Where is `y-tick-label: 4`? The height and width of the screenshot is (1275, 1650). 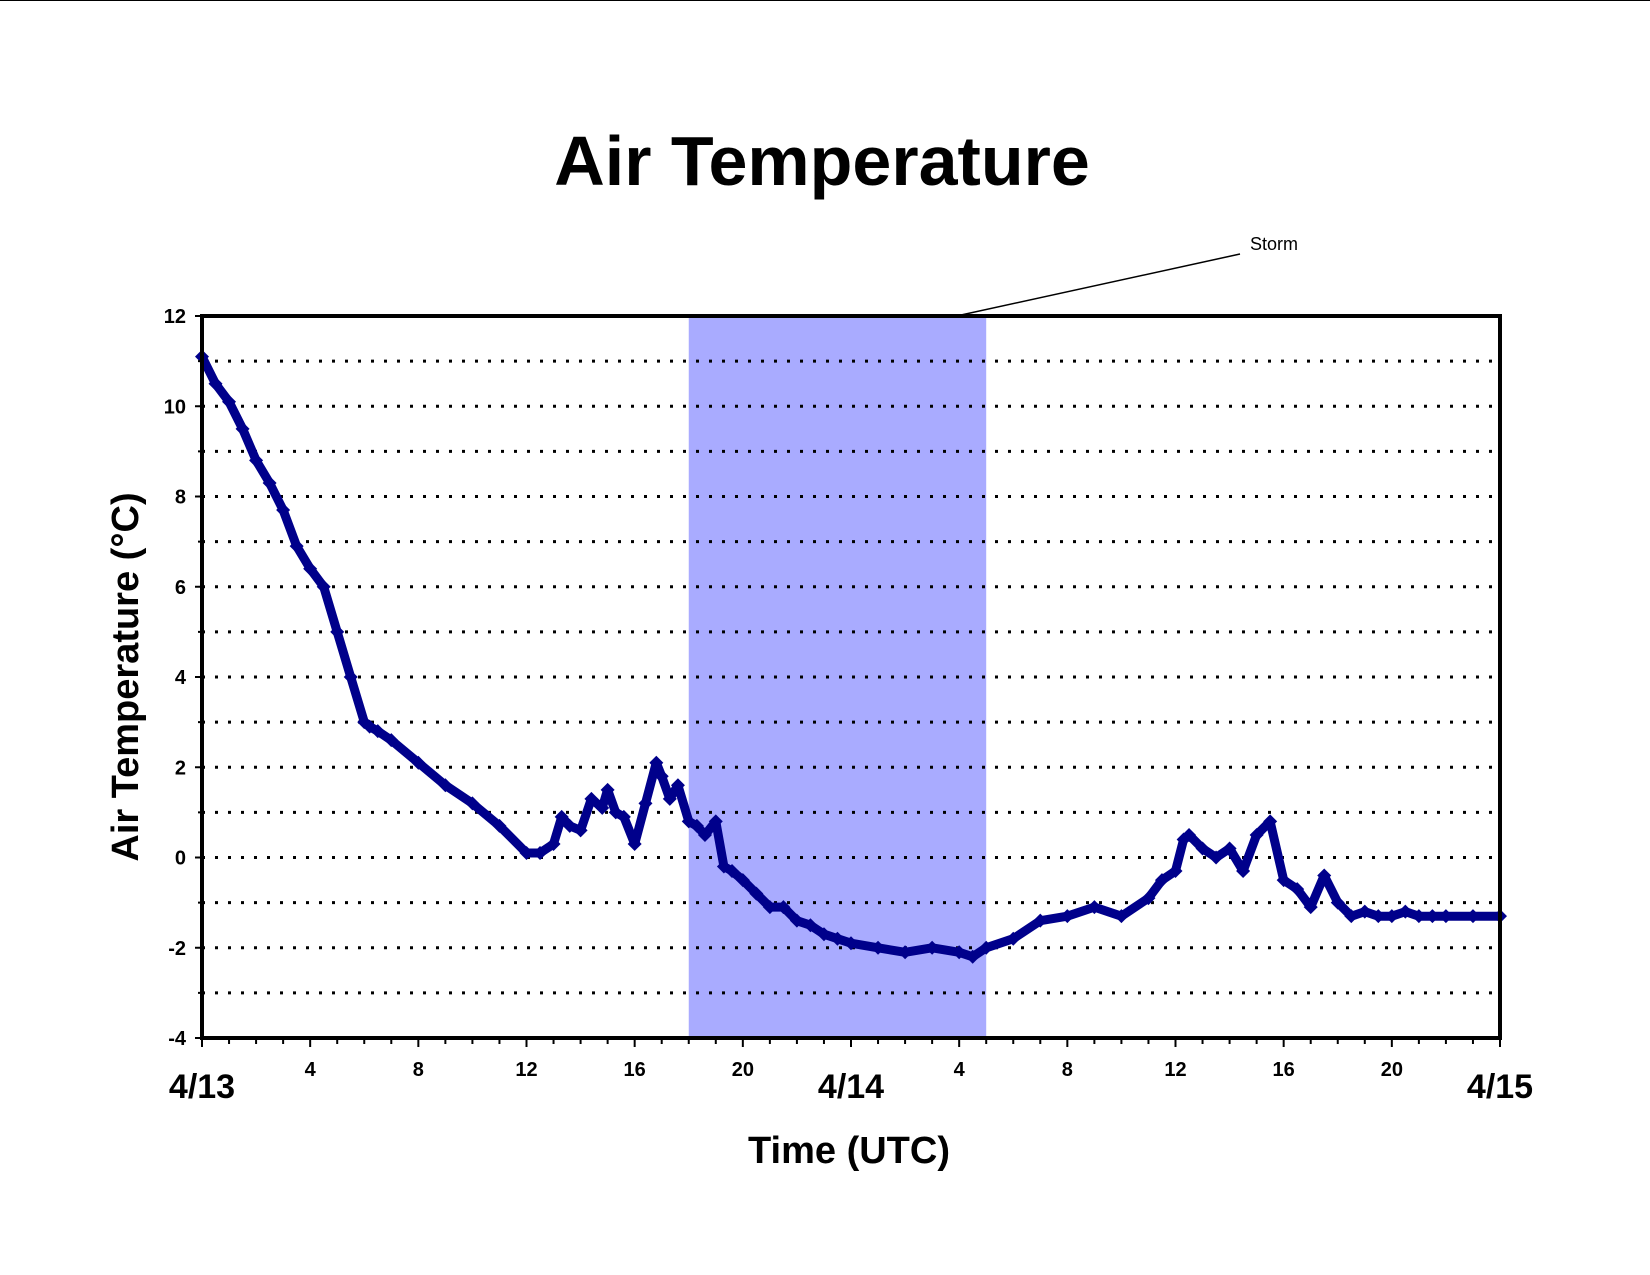 y-tick-label: 4 is located at coordinates (181, 678).